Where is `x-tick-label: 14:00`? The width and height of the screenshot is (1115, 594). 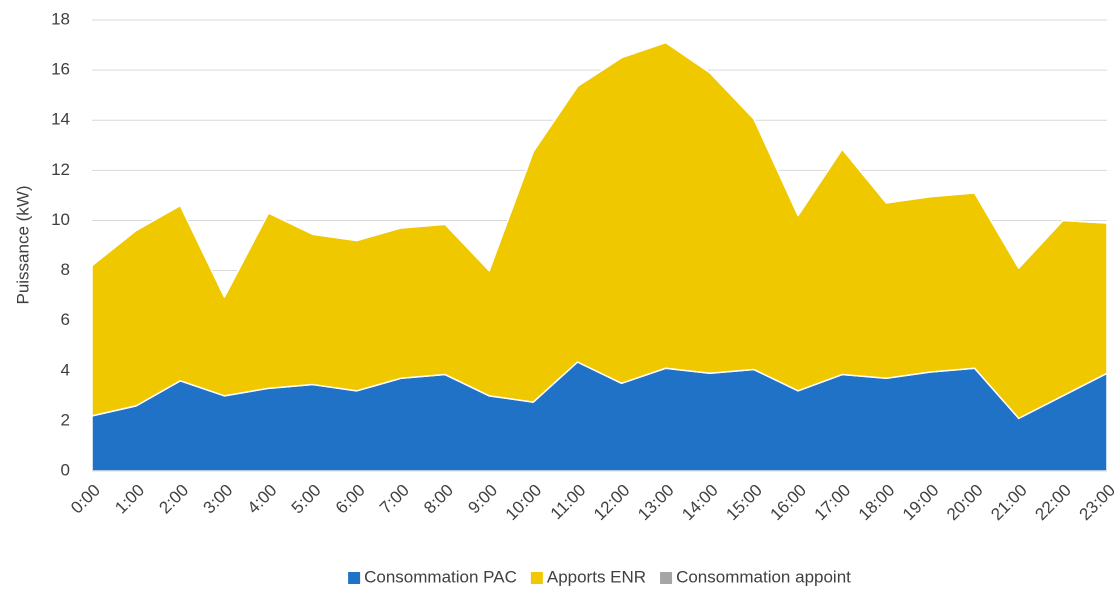
x-tick-label: 14:00 is located at coordinates (700, 503).